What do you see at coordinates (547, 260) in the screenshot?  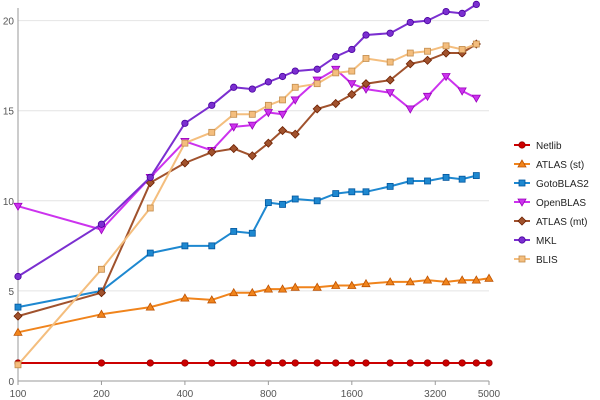 I see `legend-label: BLIS` at bounding box center [547, 260].